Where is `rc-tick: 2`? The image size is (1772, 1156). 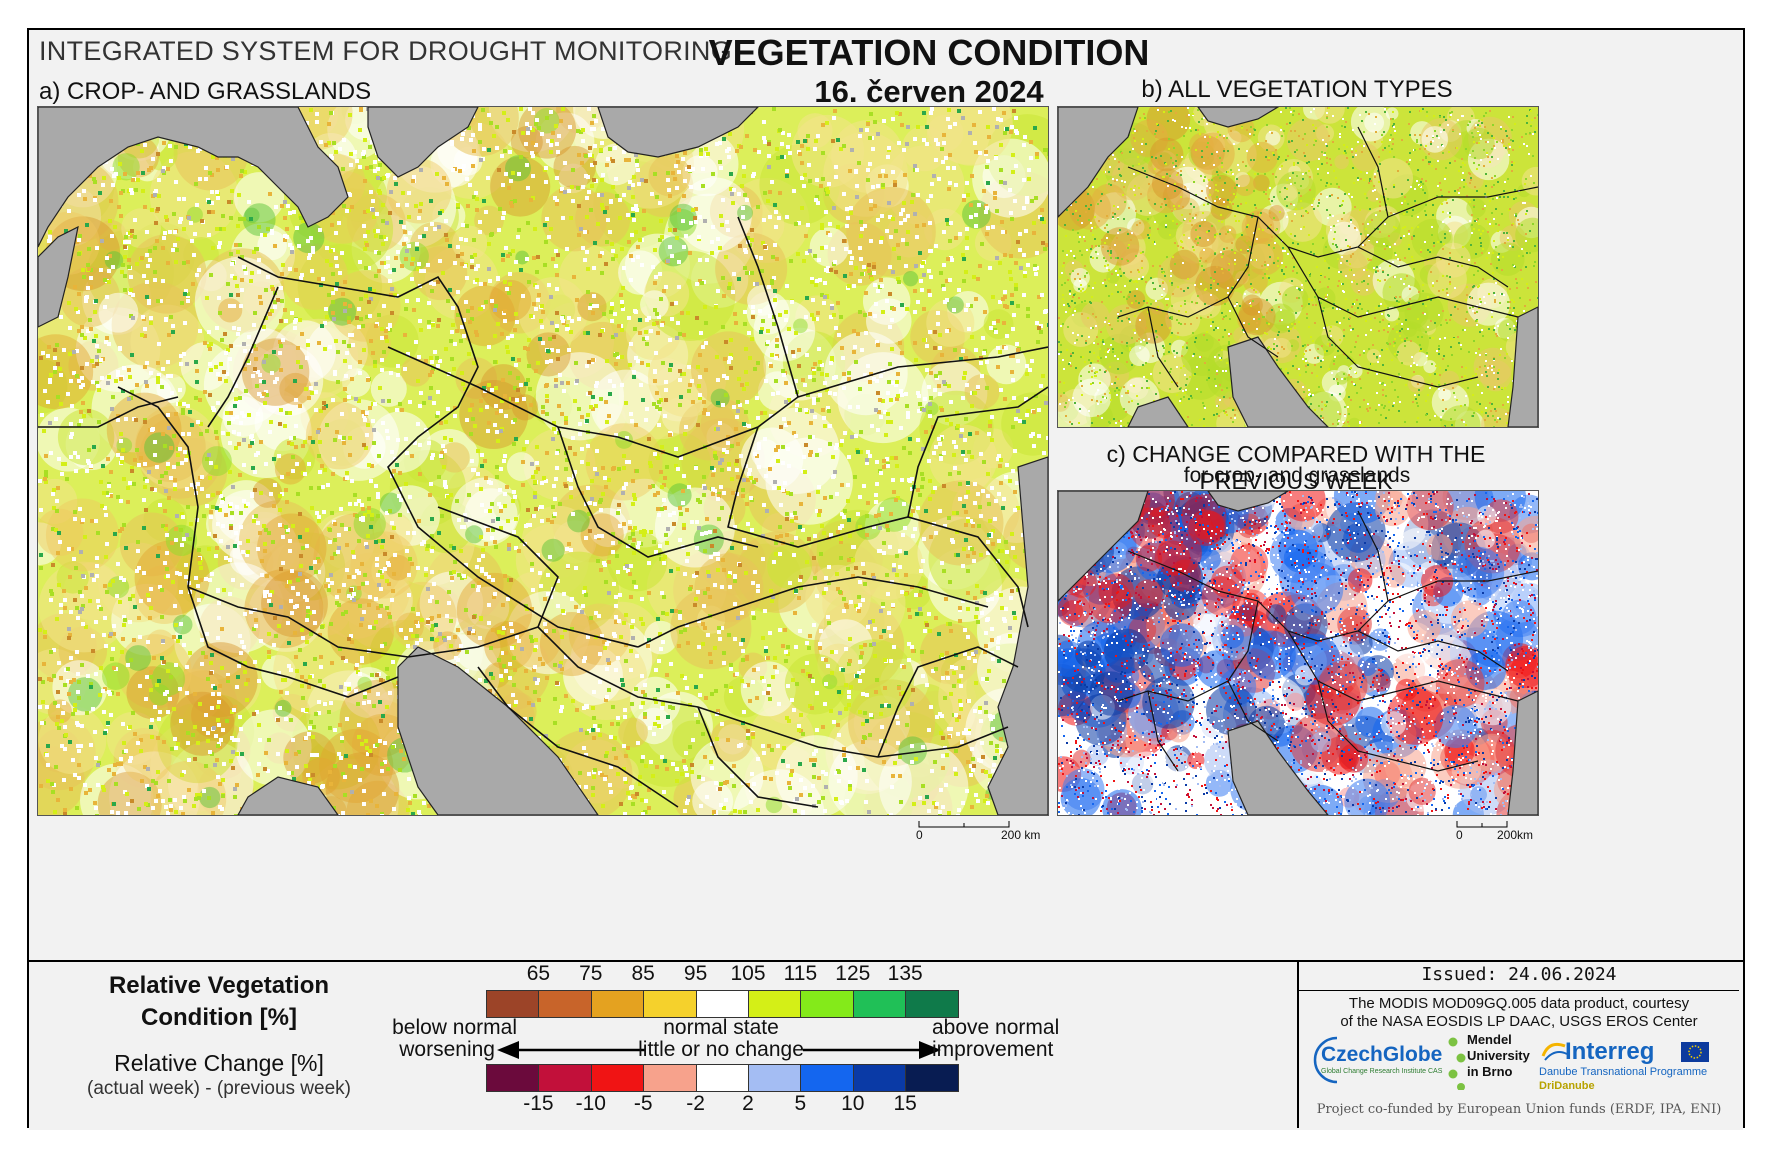
rc-tick: 2 is located at coordinates (748, 1103).